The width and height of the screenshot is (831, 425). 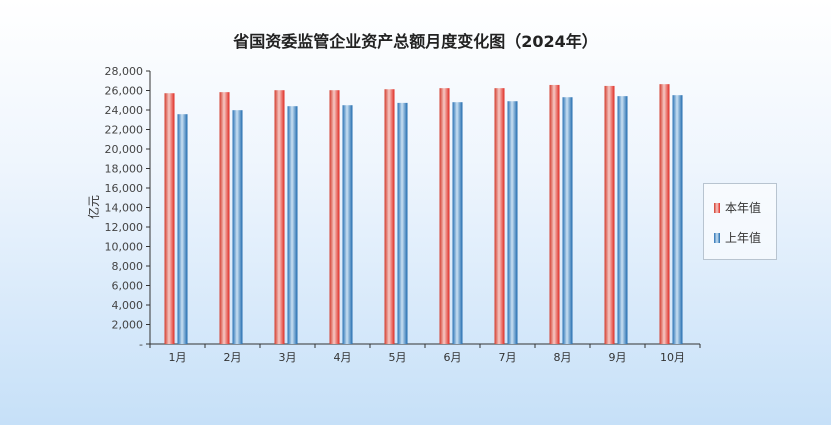 What do you see at coordinates (141, 344) in the screenshot?
I see `y-tick-label: -` at bounding box center [141, 344].